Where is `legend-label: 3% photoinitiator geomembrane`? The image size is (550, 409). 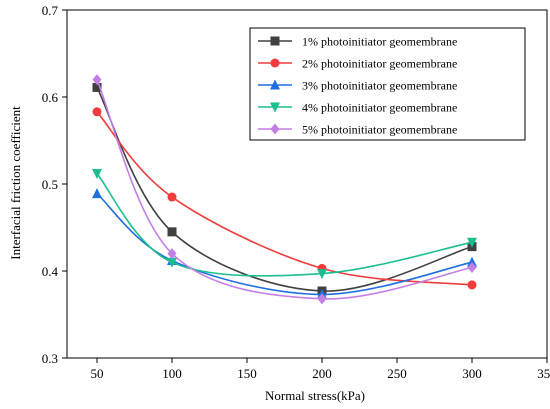
legend-label: 3% photoinitiator geomembrane is located at coordinates (379, 86).